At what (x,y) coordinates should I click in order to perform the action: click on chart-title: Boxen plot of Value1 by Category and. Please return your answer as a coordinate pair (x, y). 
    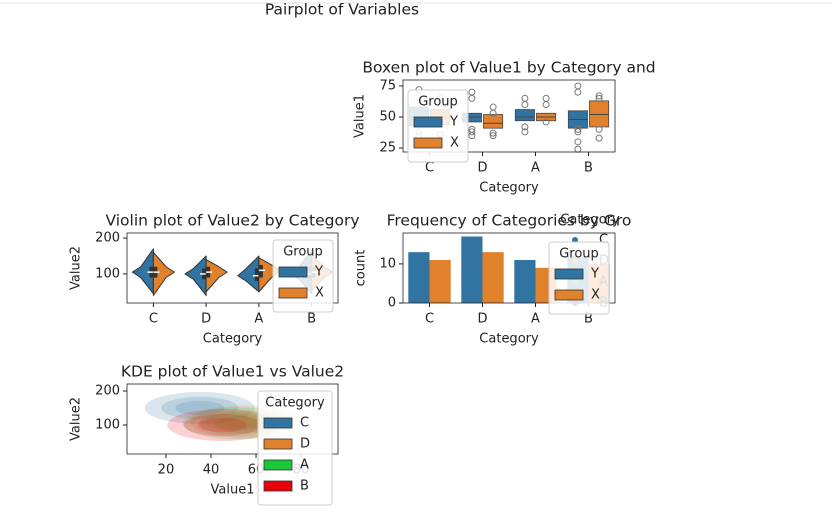
    Looking at the image, I should click on (508, 68).